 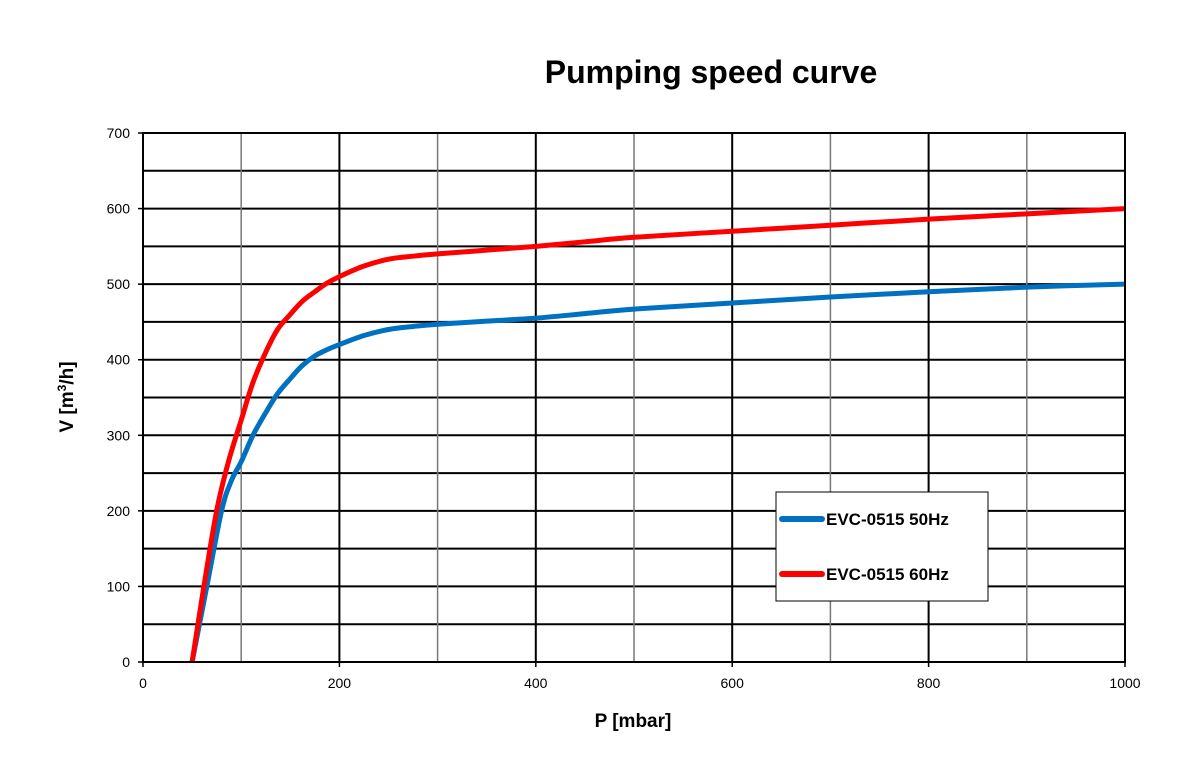 What do you see at coordinates (119, 435) in the screenshot?
I see `y-tick-label: 300` at bounding box center [119, 435].